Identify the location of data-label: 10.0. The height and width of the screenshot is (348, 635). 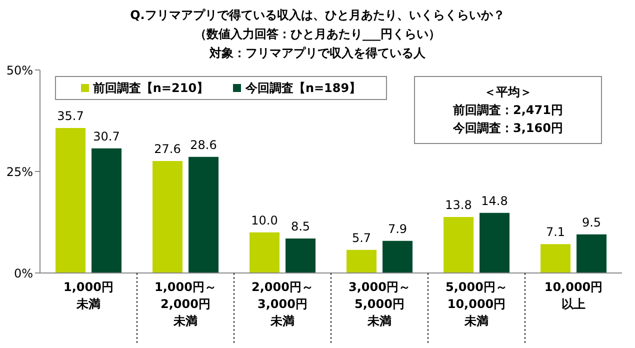
(264, 220).